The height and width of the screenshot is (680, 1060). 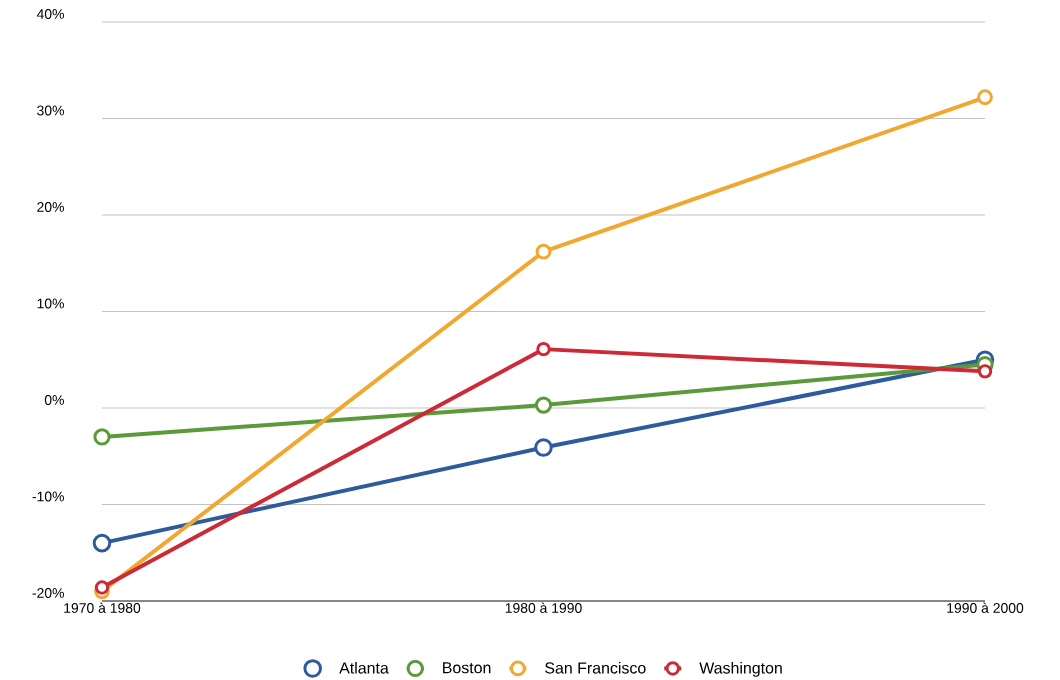 What do you see at coordinates (740, 669) in the screenshot?
I see `legend-label: Washington` at bounding box center [740, 669].